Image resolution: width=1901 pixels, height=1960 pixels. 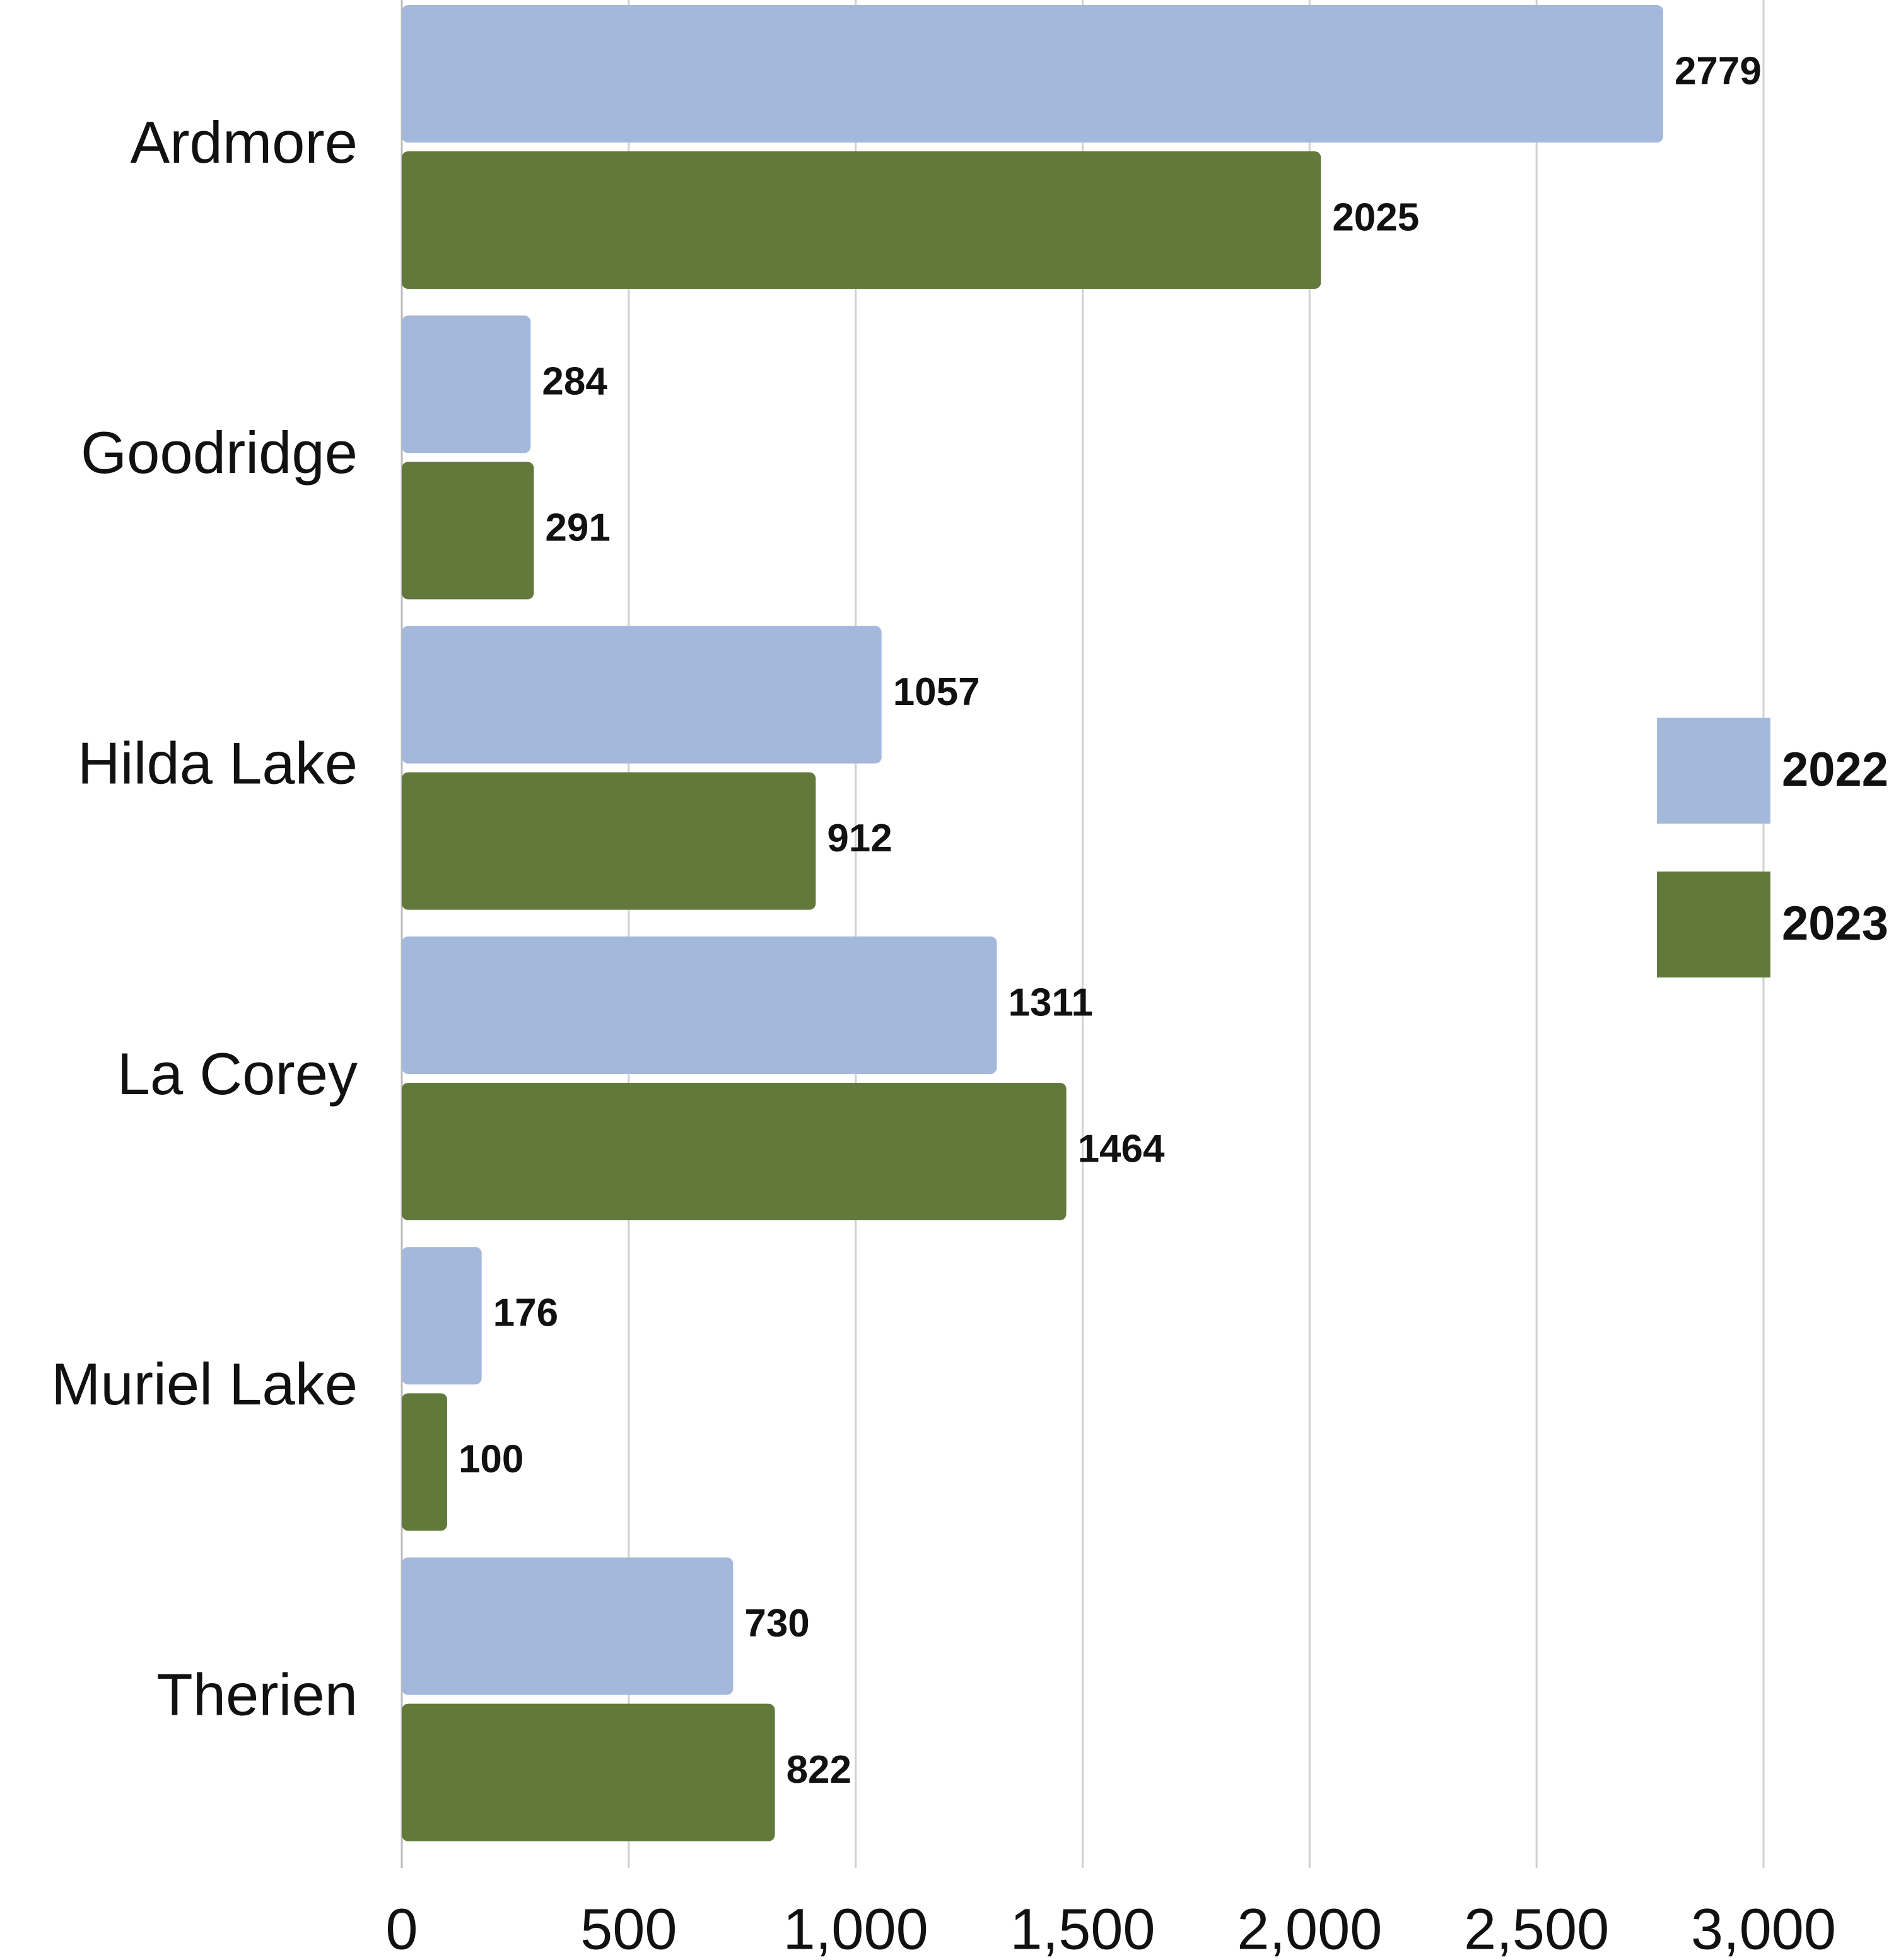 What do you see at coordinates (1763, 1928) in the screenshot?
I see `x-tick-label: 3,000` at bounding box center [1763, 1928].